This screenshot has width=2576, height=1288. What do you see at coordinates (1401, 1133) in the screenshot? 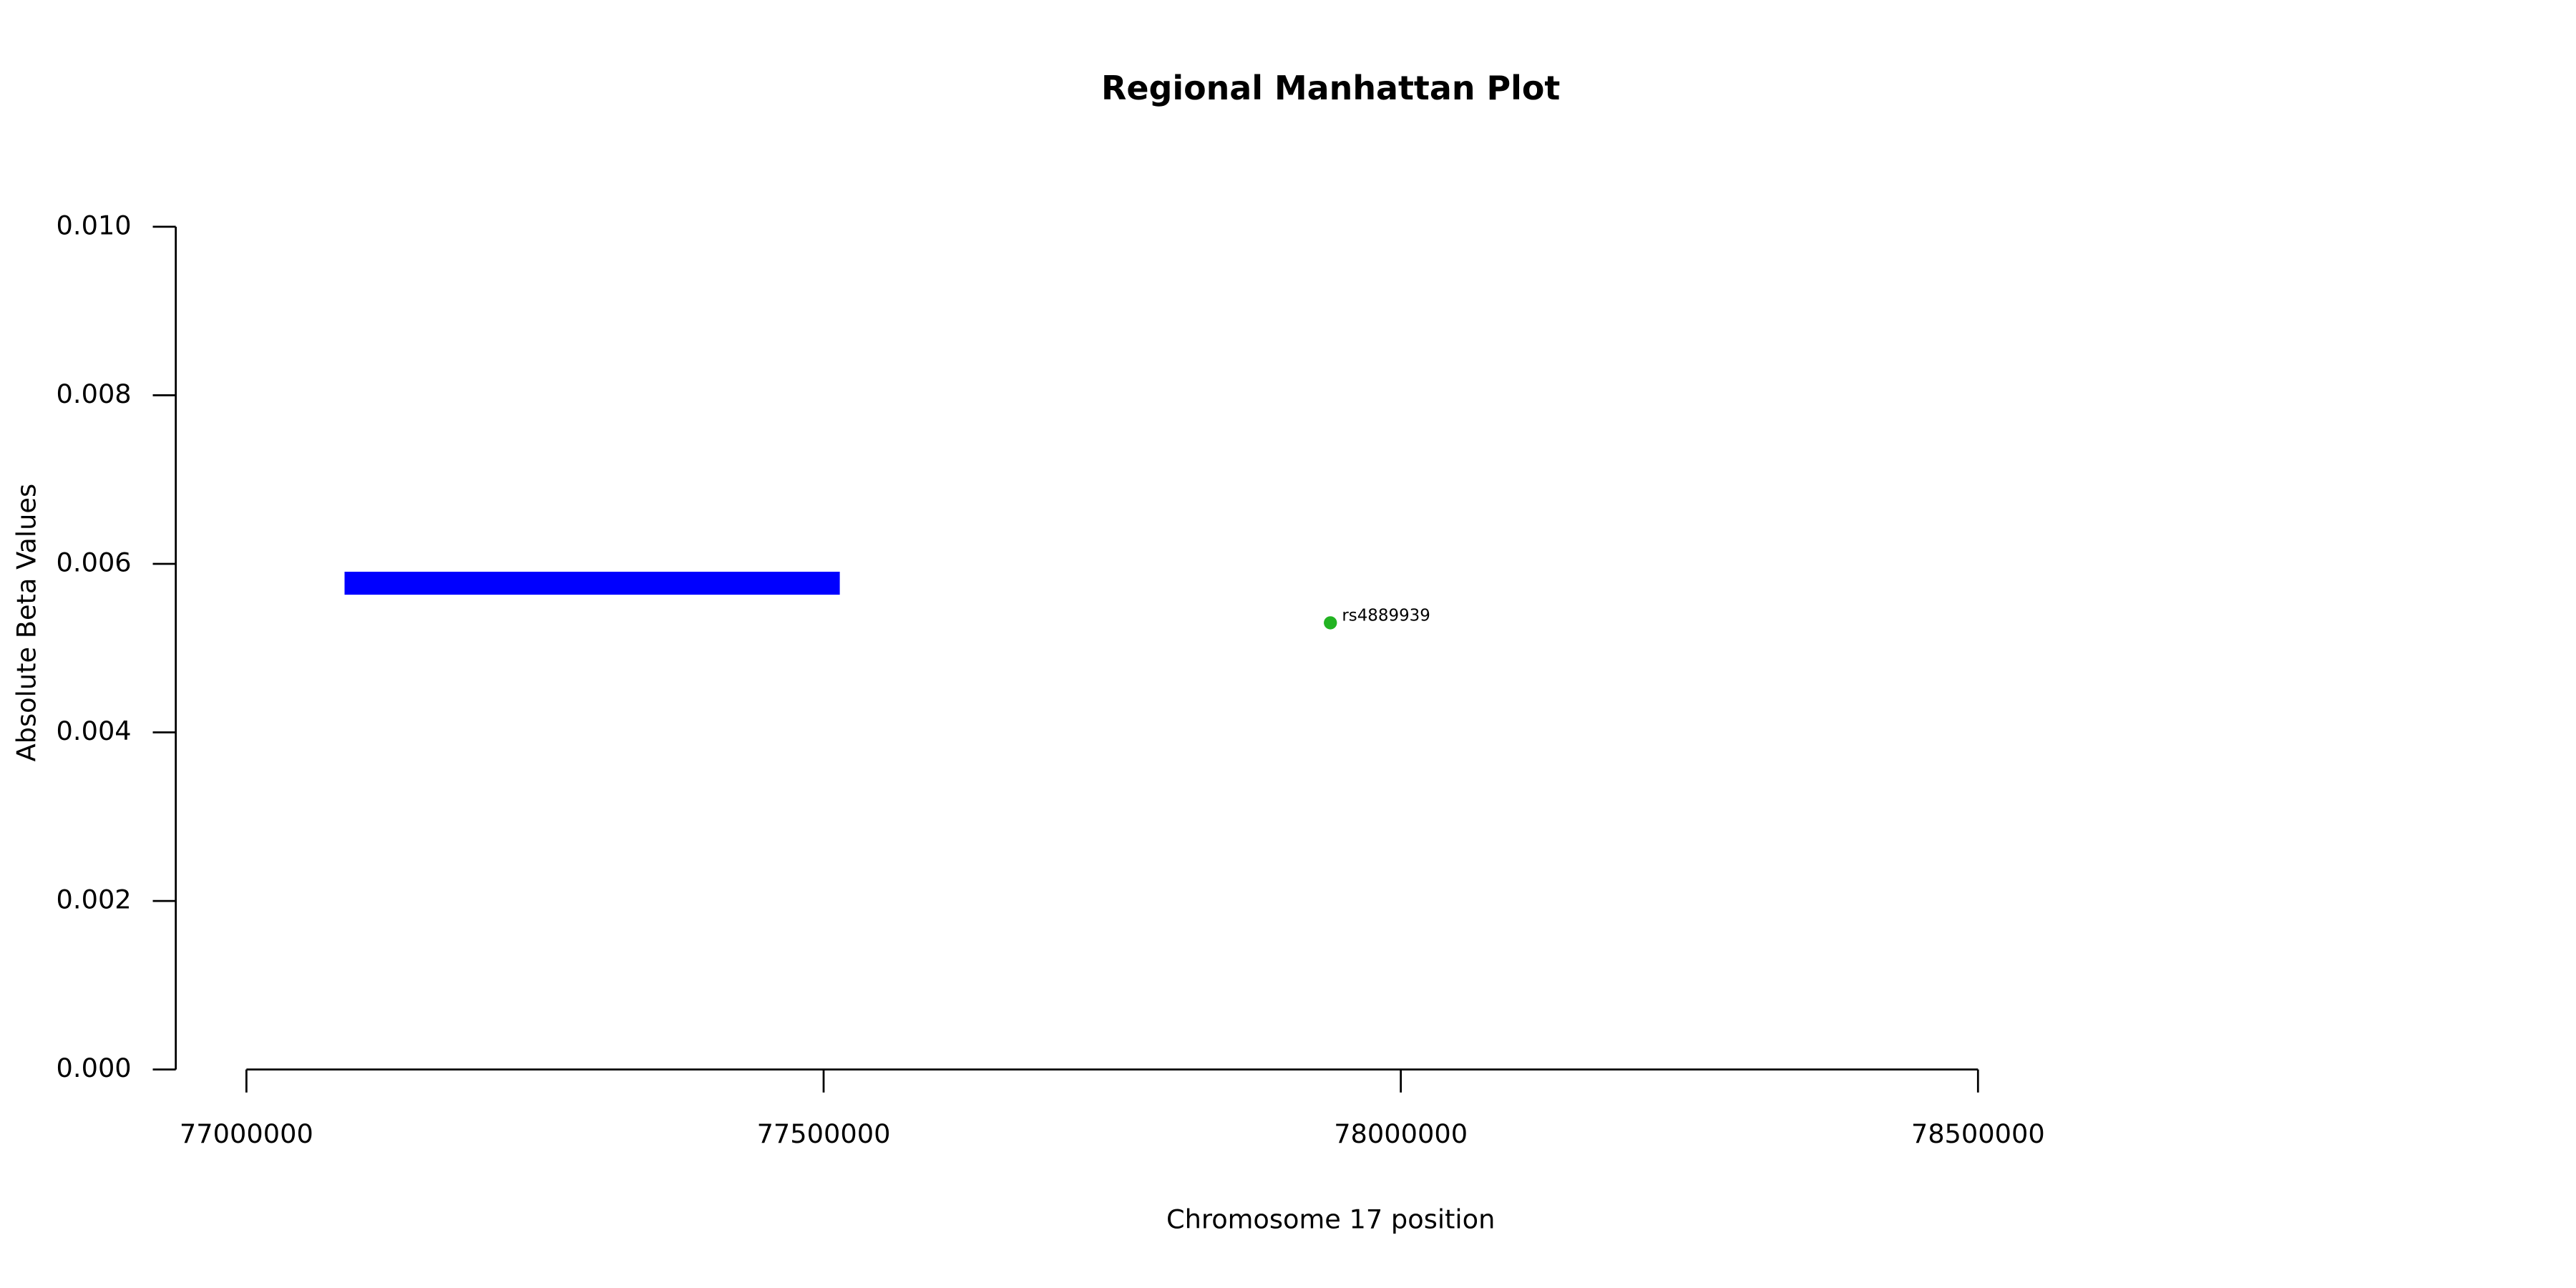
I see `x-tick-label: 78000000` at bounding box center [1401, 1133].